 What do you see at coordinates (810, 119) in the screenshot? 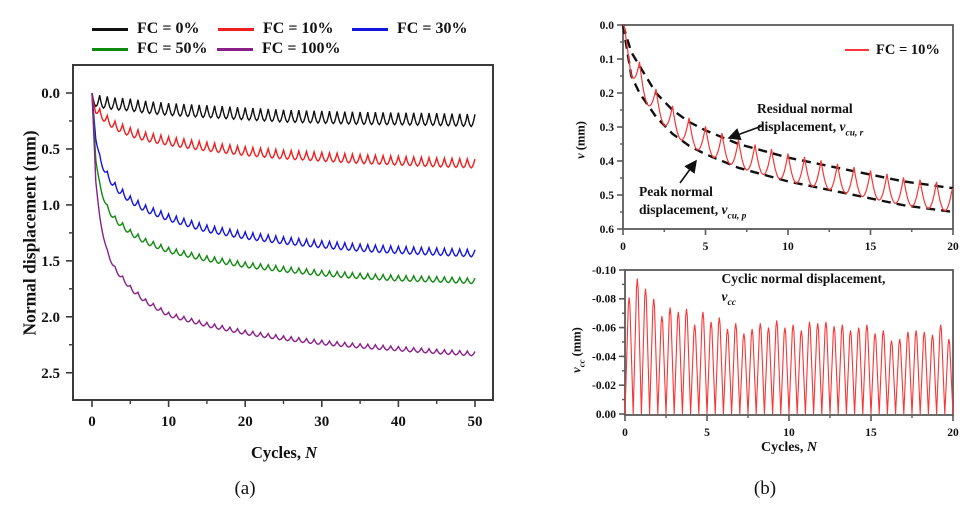
I see `annotation-residual: Residual normal displacement, vcu, r` at bounding box center [810, 119].